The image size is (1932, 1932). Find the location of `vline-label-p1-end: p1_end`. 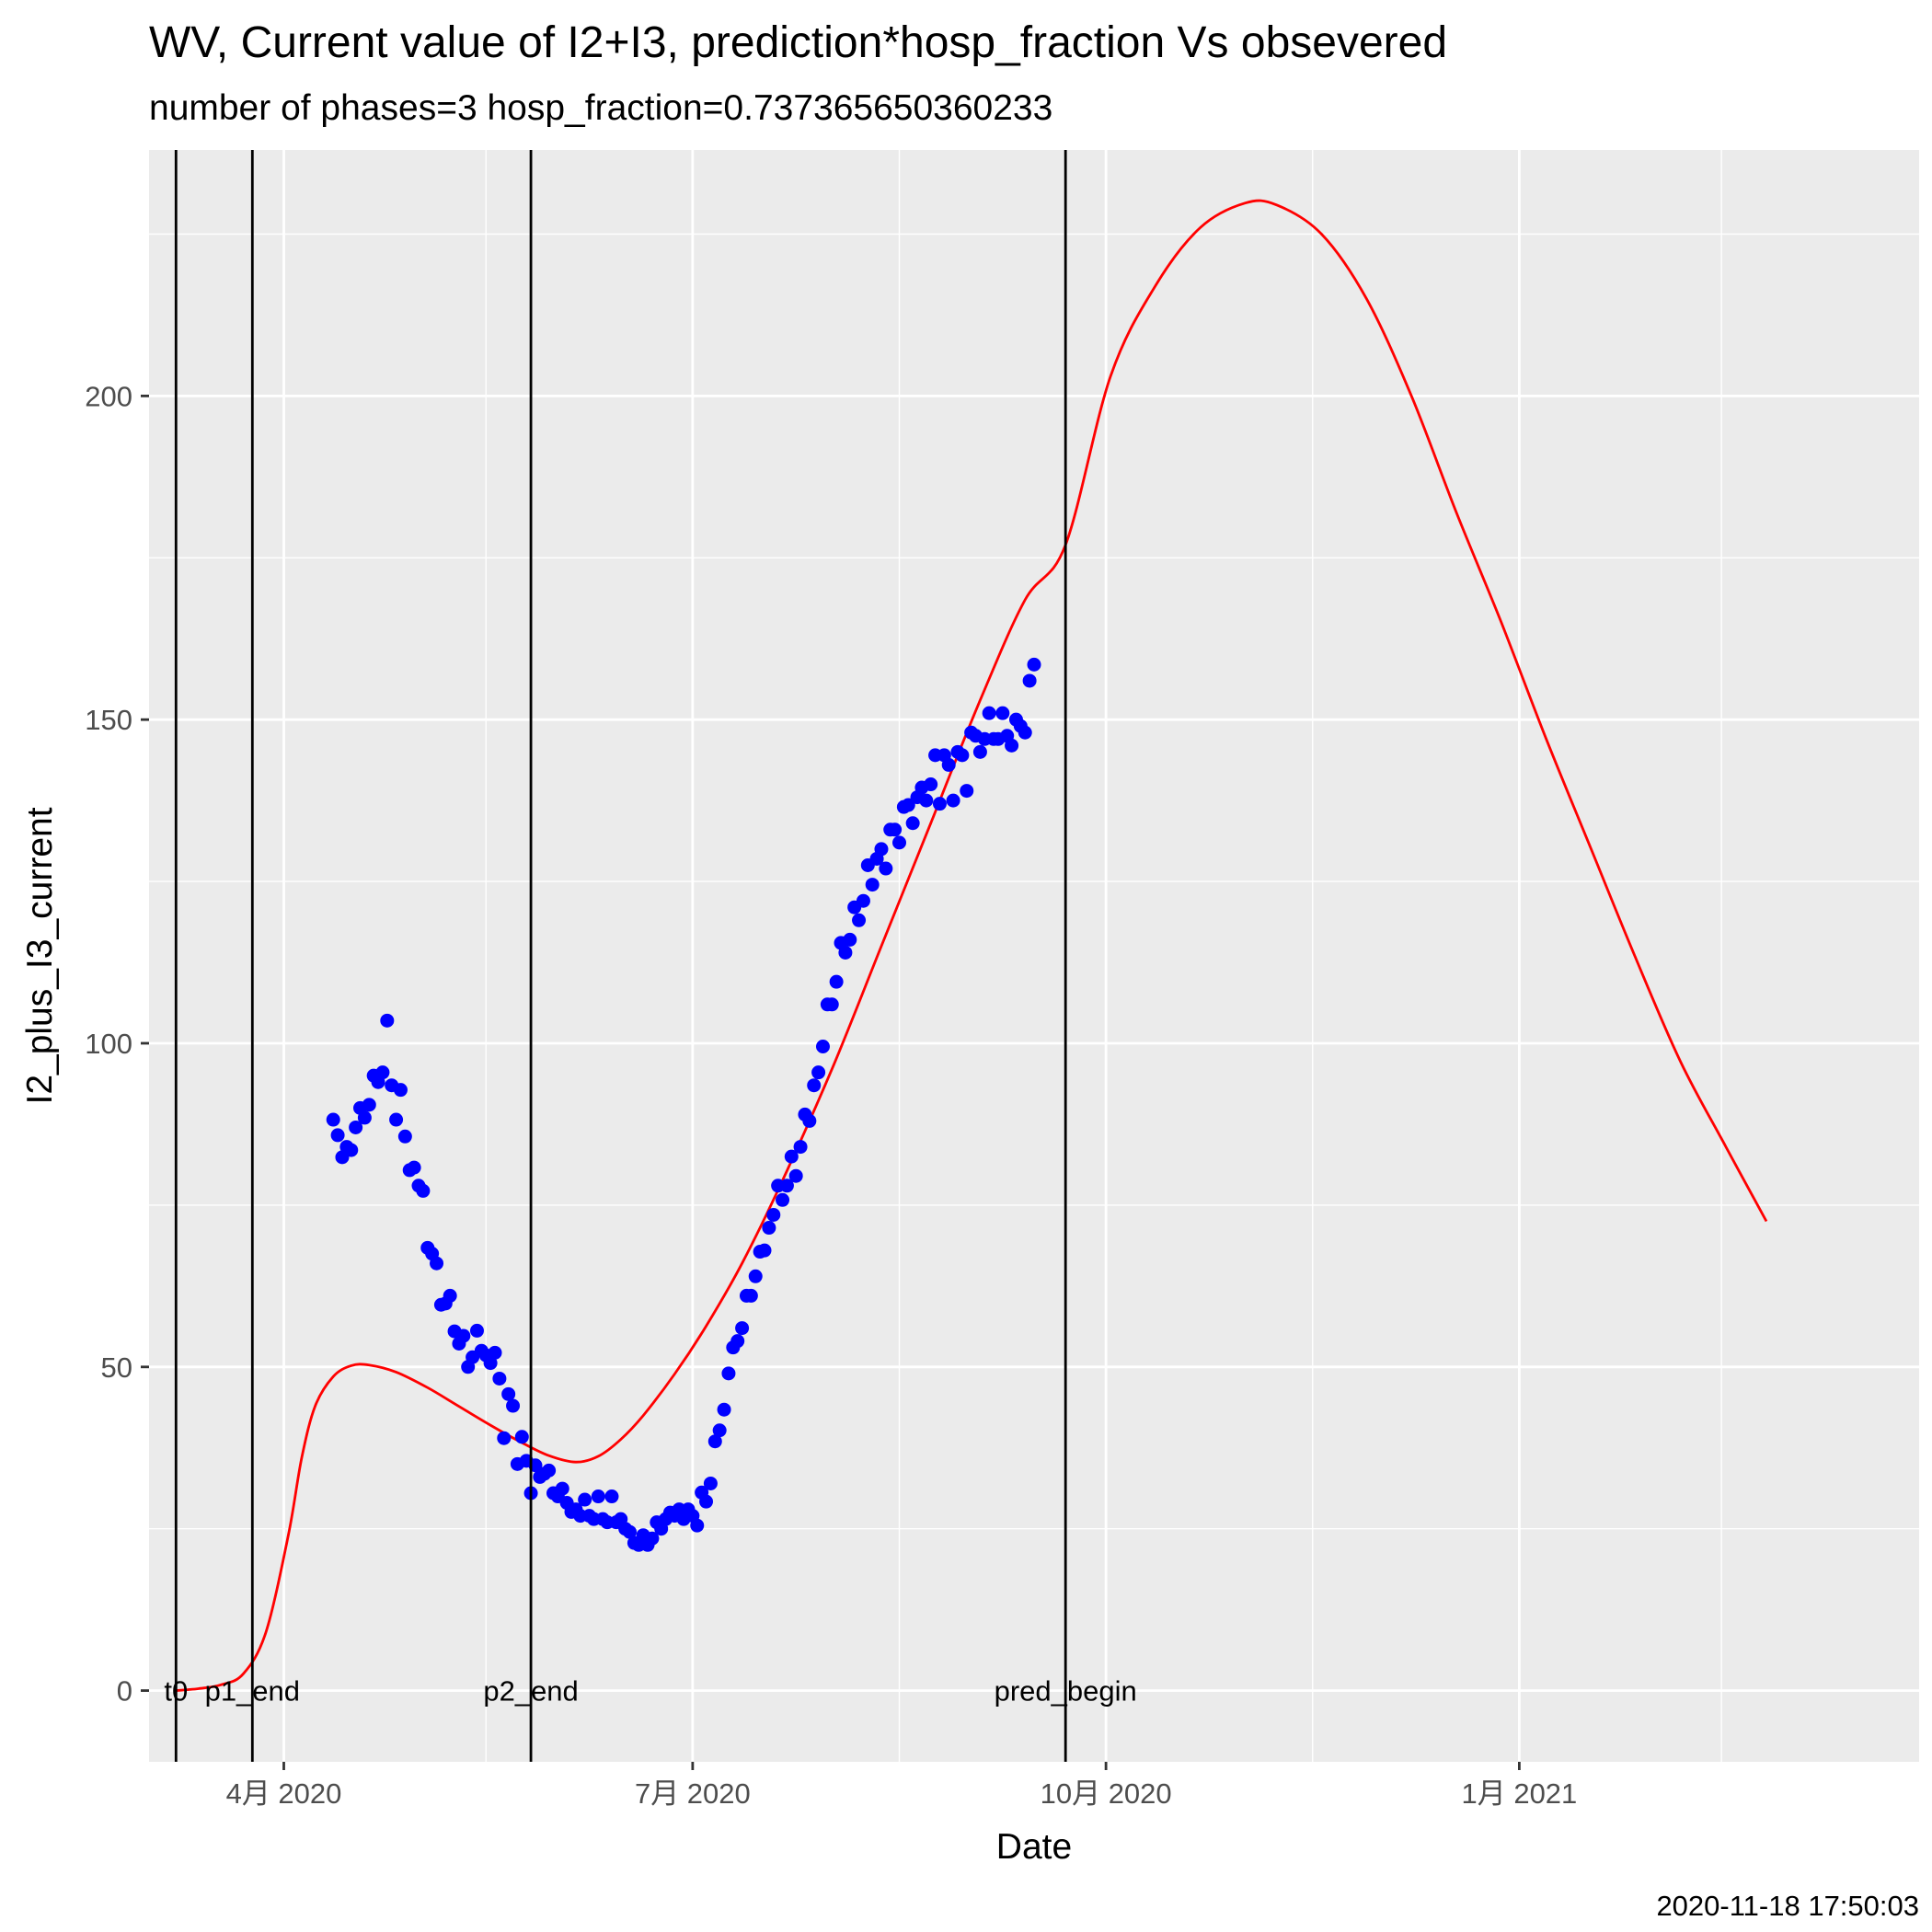

vline-label-p1-end: p1_end is located at coordinates (252, 1691).